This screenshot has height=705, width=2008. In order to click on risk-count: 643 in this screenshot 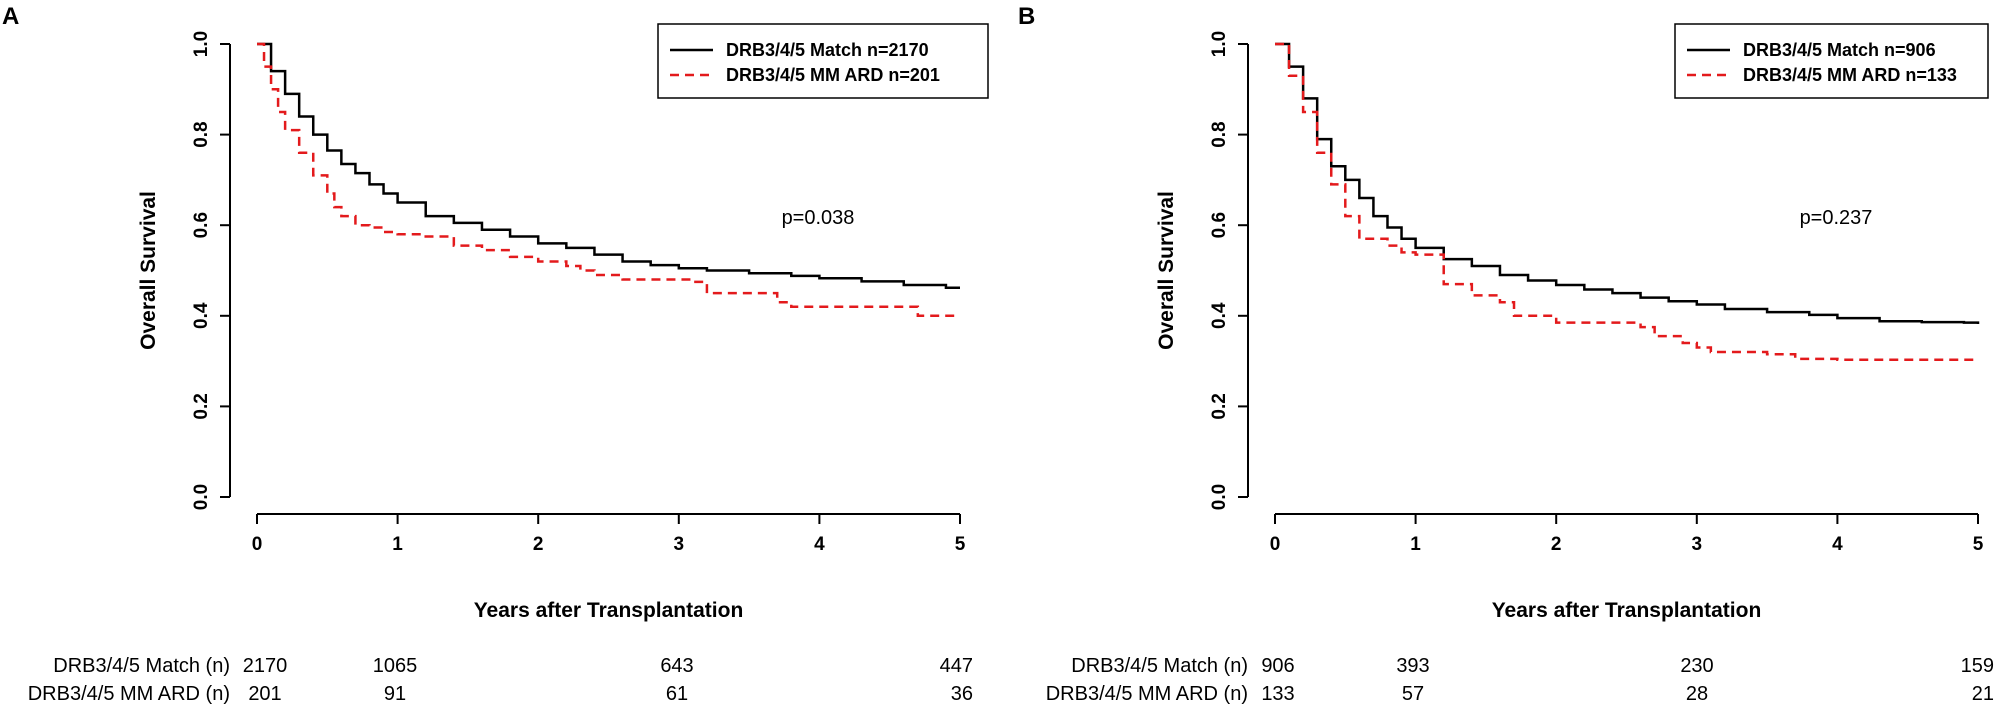, I will do `click(676, 666)`.